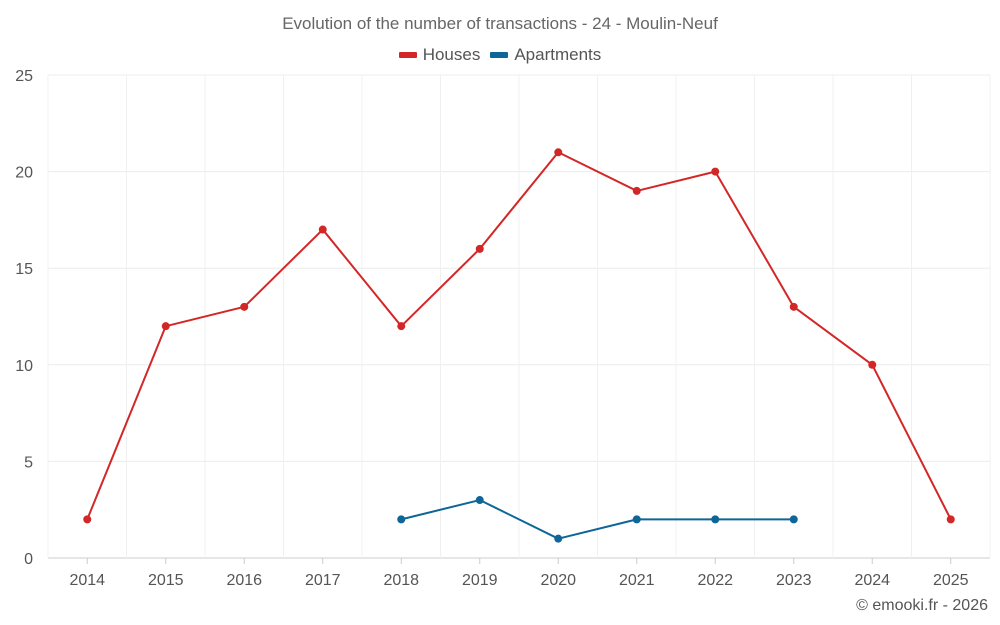  What do you see at coordinates (24, 269) in the screenshot?
I see `y-tick-label-15: 15` at bounding box center [24, 269].